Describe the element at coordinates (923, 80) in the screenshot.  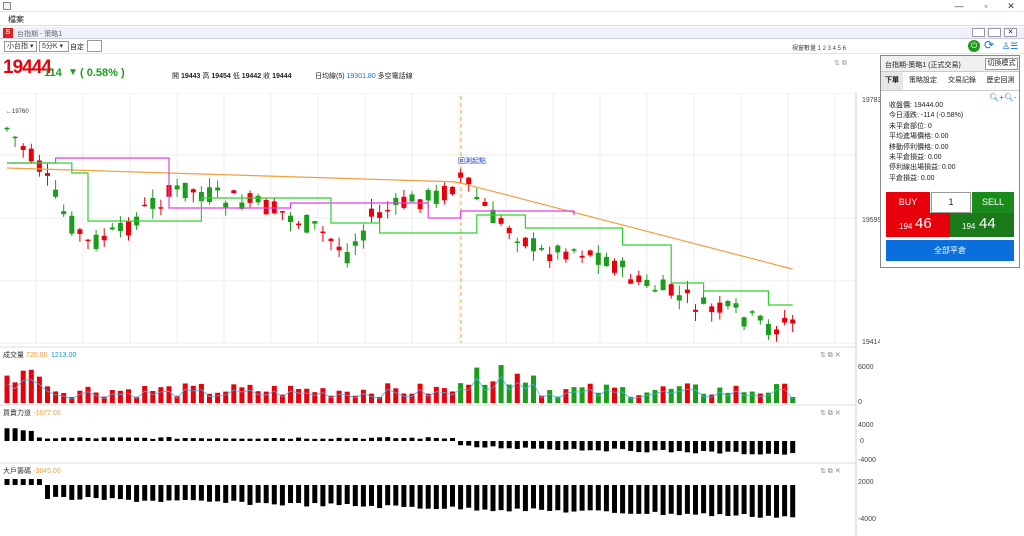
I see `tab-strategy: 策略設定` at that location.